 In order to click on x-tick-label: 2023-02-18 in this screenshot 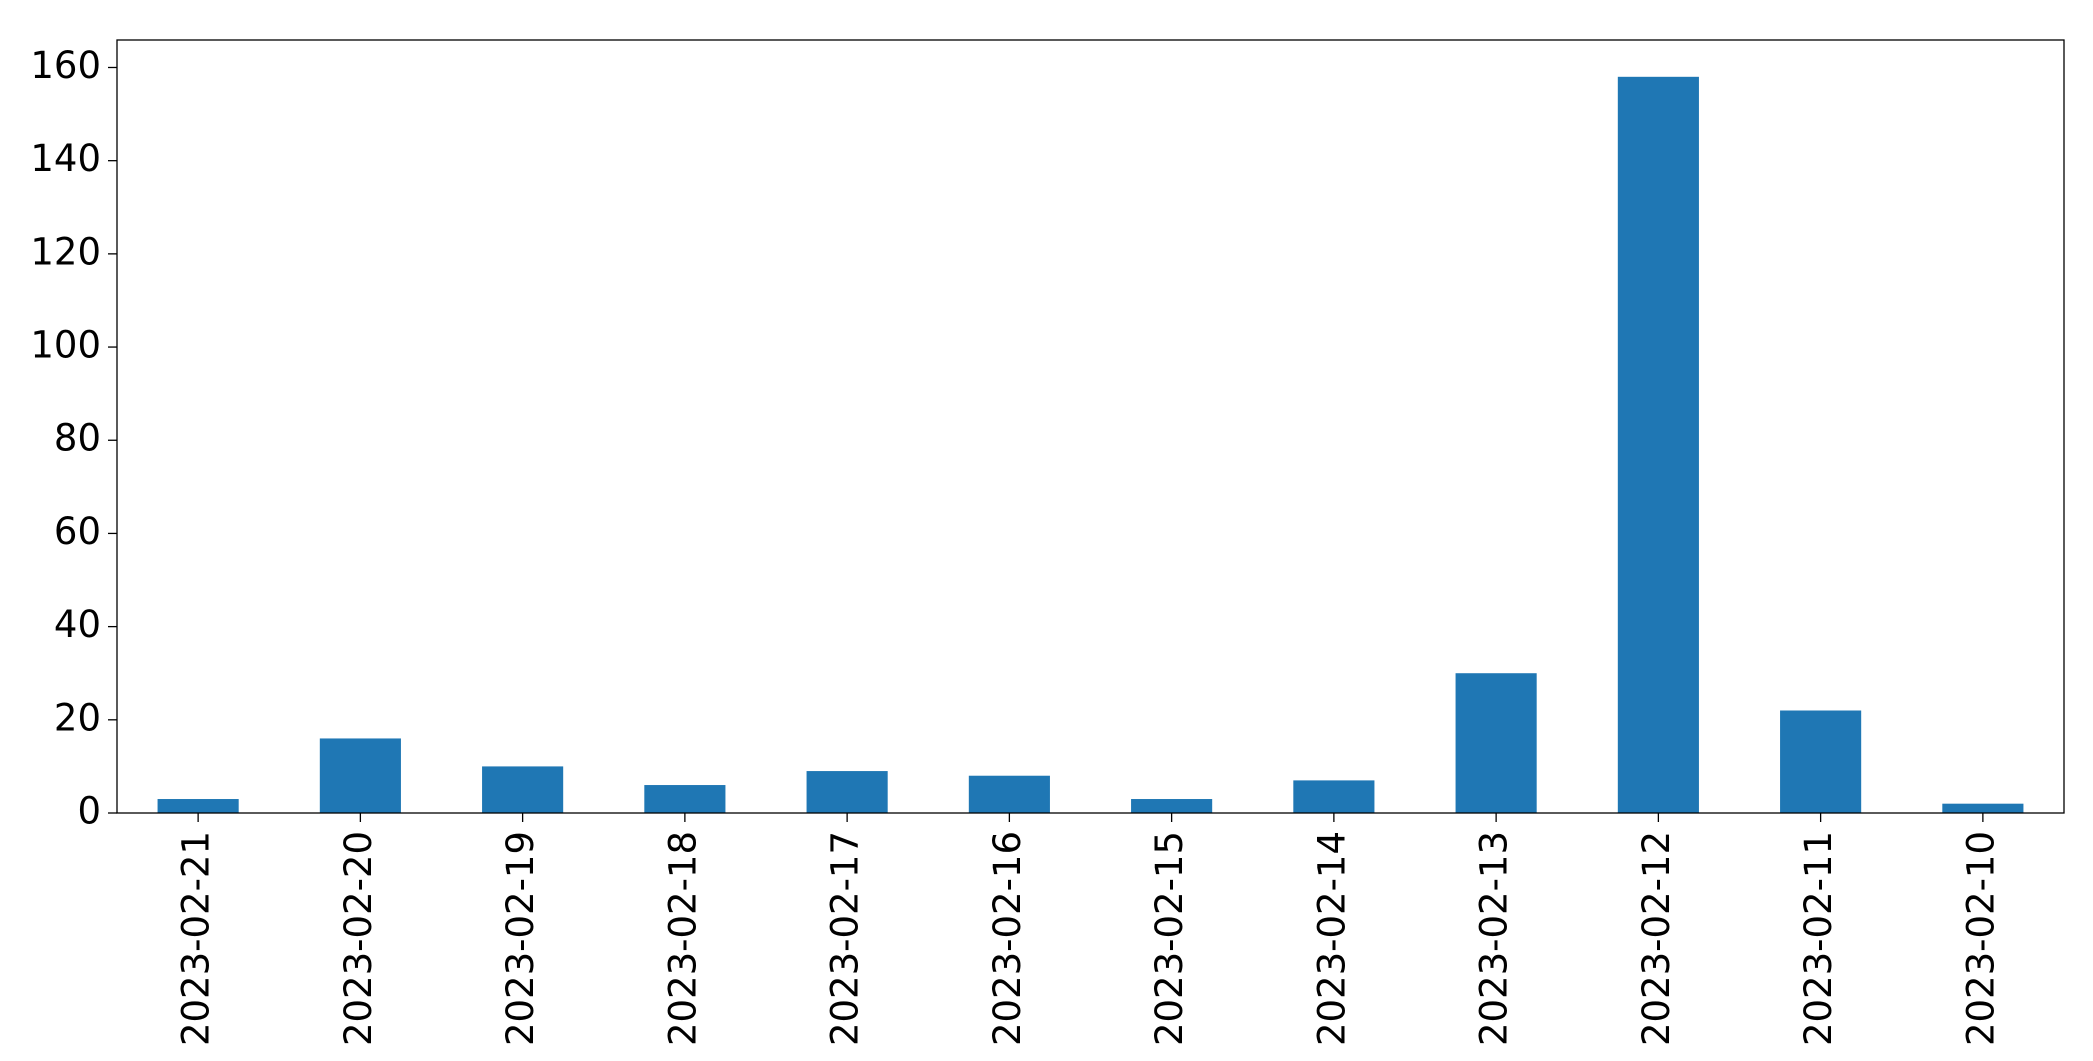, I will do `click(682, 938)`.